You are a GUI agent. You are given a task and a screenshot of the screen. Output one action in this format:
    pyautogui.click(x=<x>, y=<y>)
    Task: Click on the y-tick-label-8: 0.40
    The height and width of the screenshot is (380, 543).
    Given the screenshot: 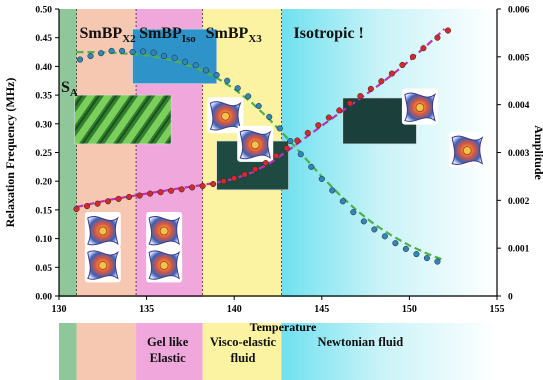 What is the action you would take?
    pyautogui.click(x=43, y=68)
    